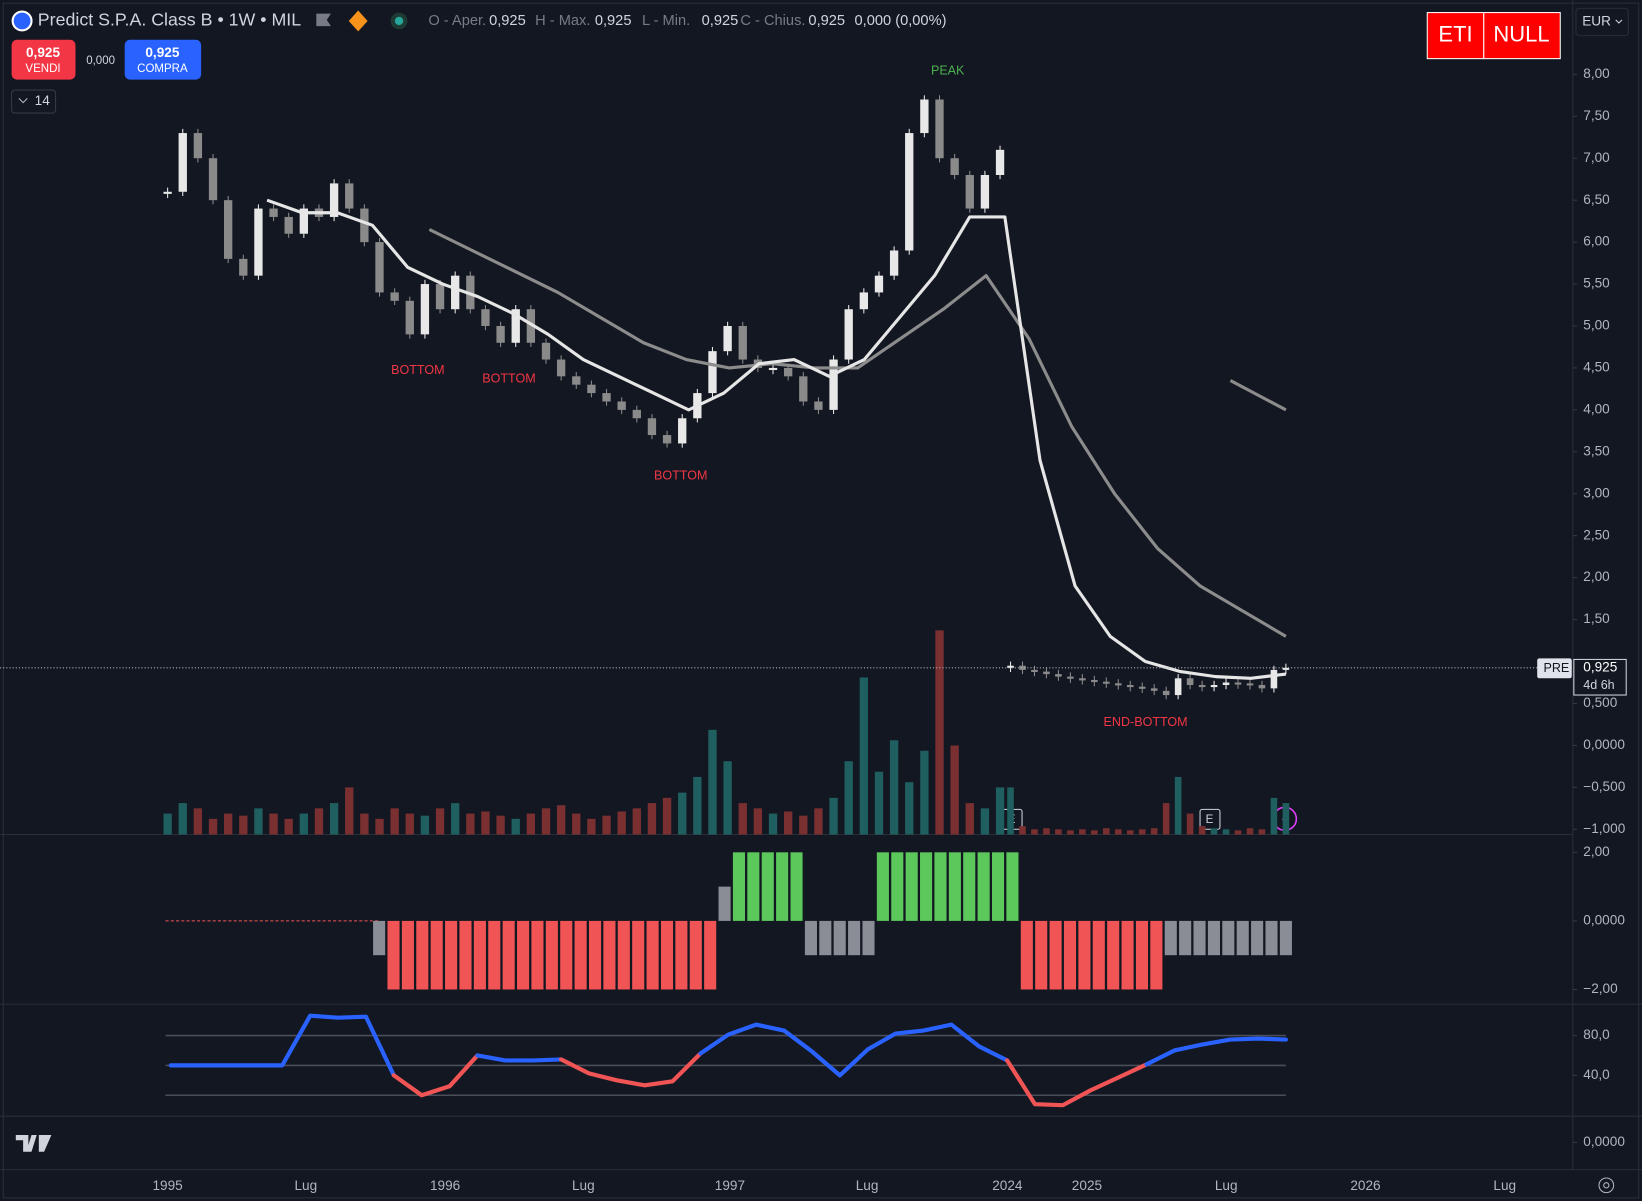 The image size is (1642, 1201). Describe the element at coordinates (1087, 1185) in the screenshot. I see `x-tick-label: 2025` at that location.